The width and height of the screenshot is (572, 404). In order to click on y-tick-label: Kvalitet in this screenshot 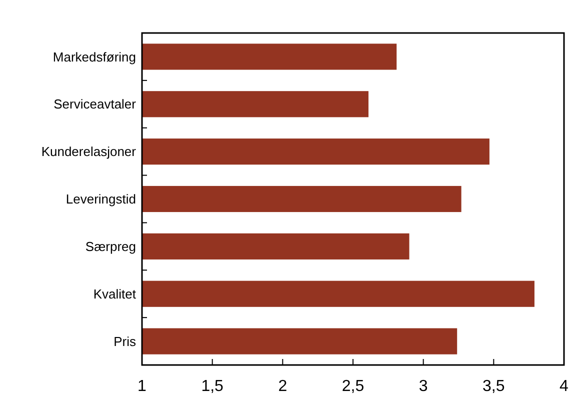, I will do `click(114, 294)`.